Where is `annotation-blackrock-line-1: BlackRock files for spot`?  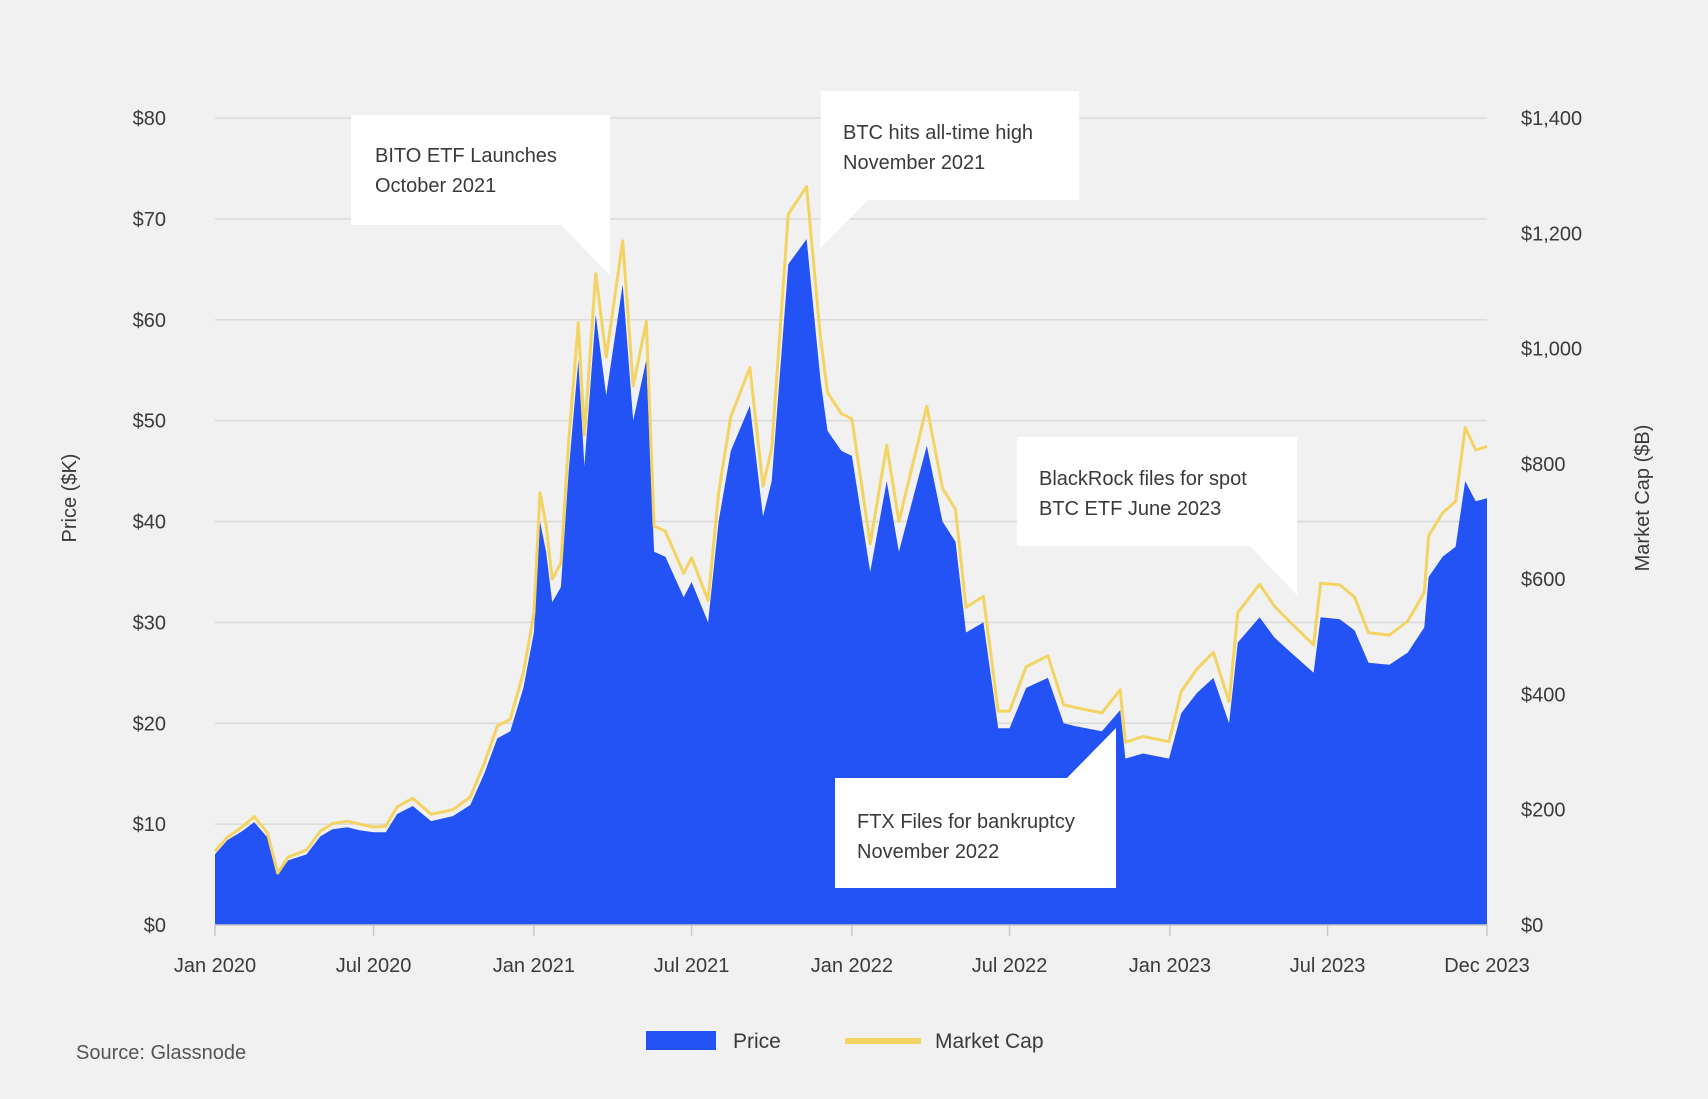 annotation-blackrock-line-1: BlackRock files for spot is located at coordinates (1143, 479).